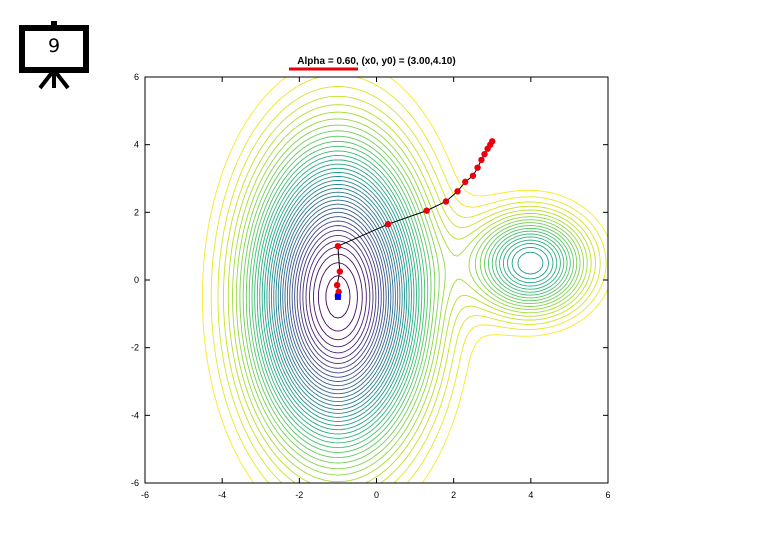  What do you see at coordinates (136, 77) in the screenshot?
I see `y-tick-label: 6` at bounding box center [136, 77].